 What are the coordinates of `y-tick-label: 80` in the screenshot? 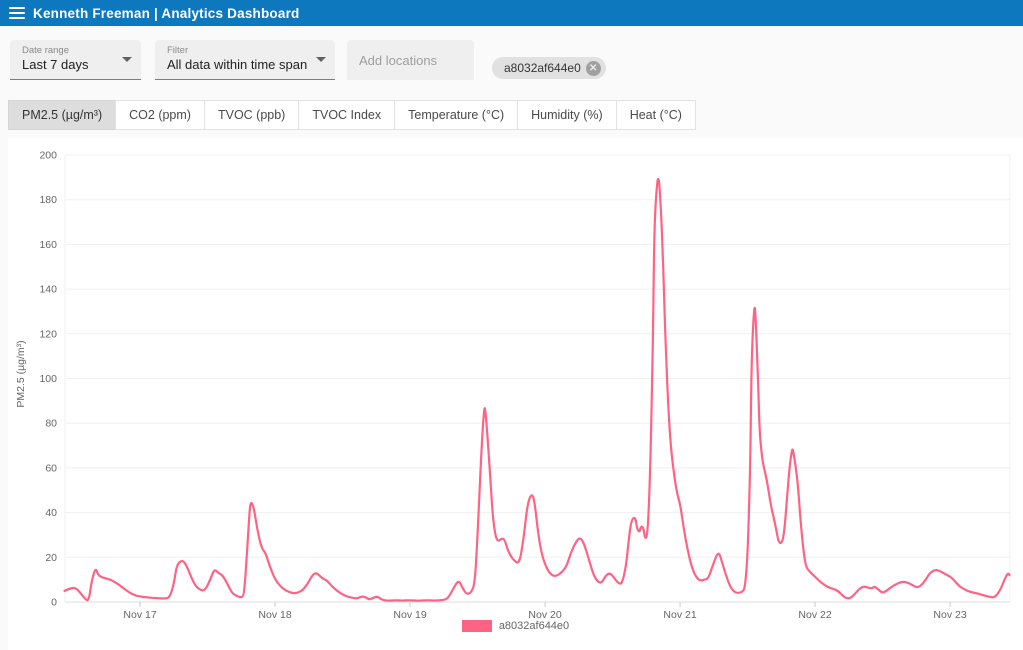 It's located at (51, 424).